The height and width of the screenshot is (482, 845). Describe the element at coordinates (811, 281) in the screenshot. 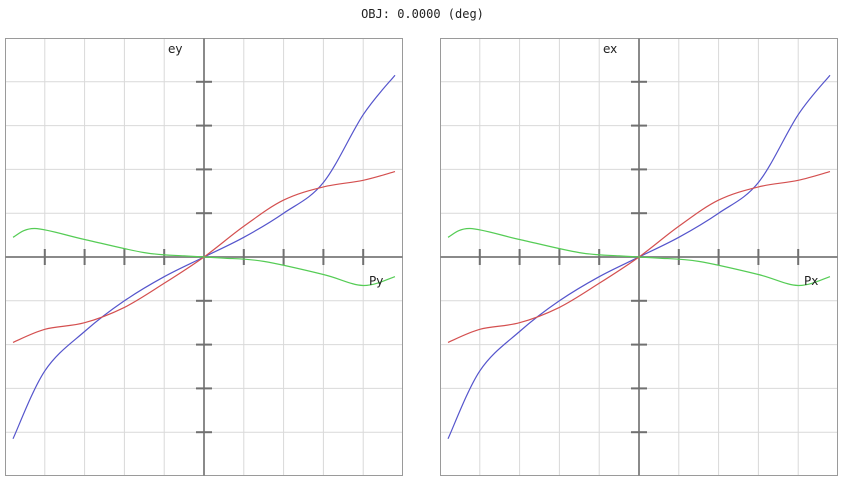

I see `x-axis-label: Px` at that location.